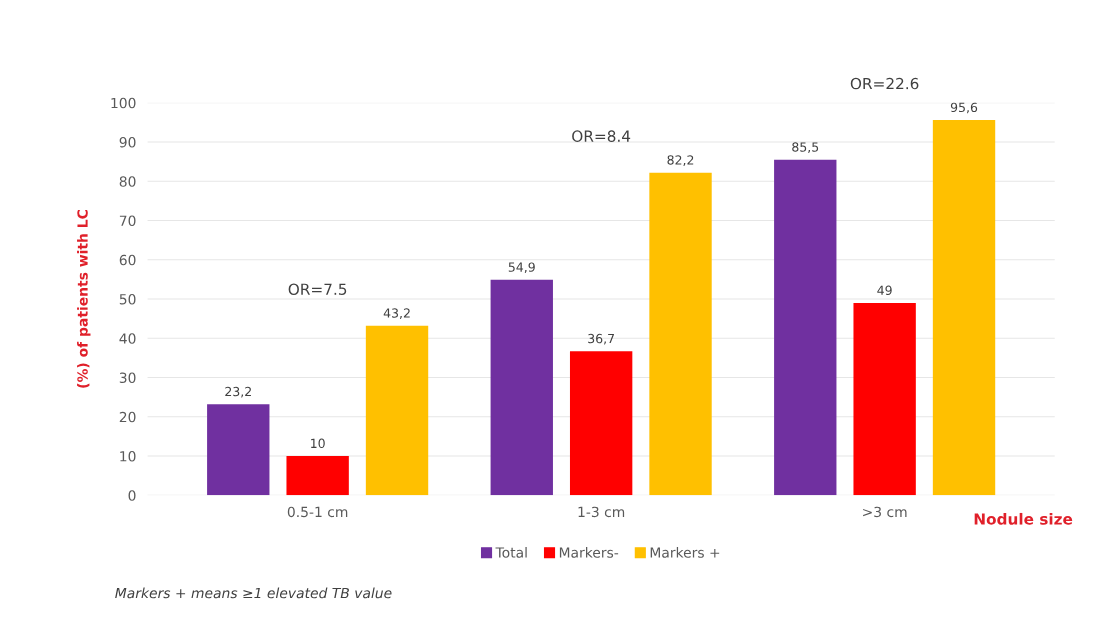  What do you see at coordinates (589, 552) in the screenshot?
I see `legend-label: Markers-` at bounding box center [589, 552].